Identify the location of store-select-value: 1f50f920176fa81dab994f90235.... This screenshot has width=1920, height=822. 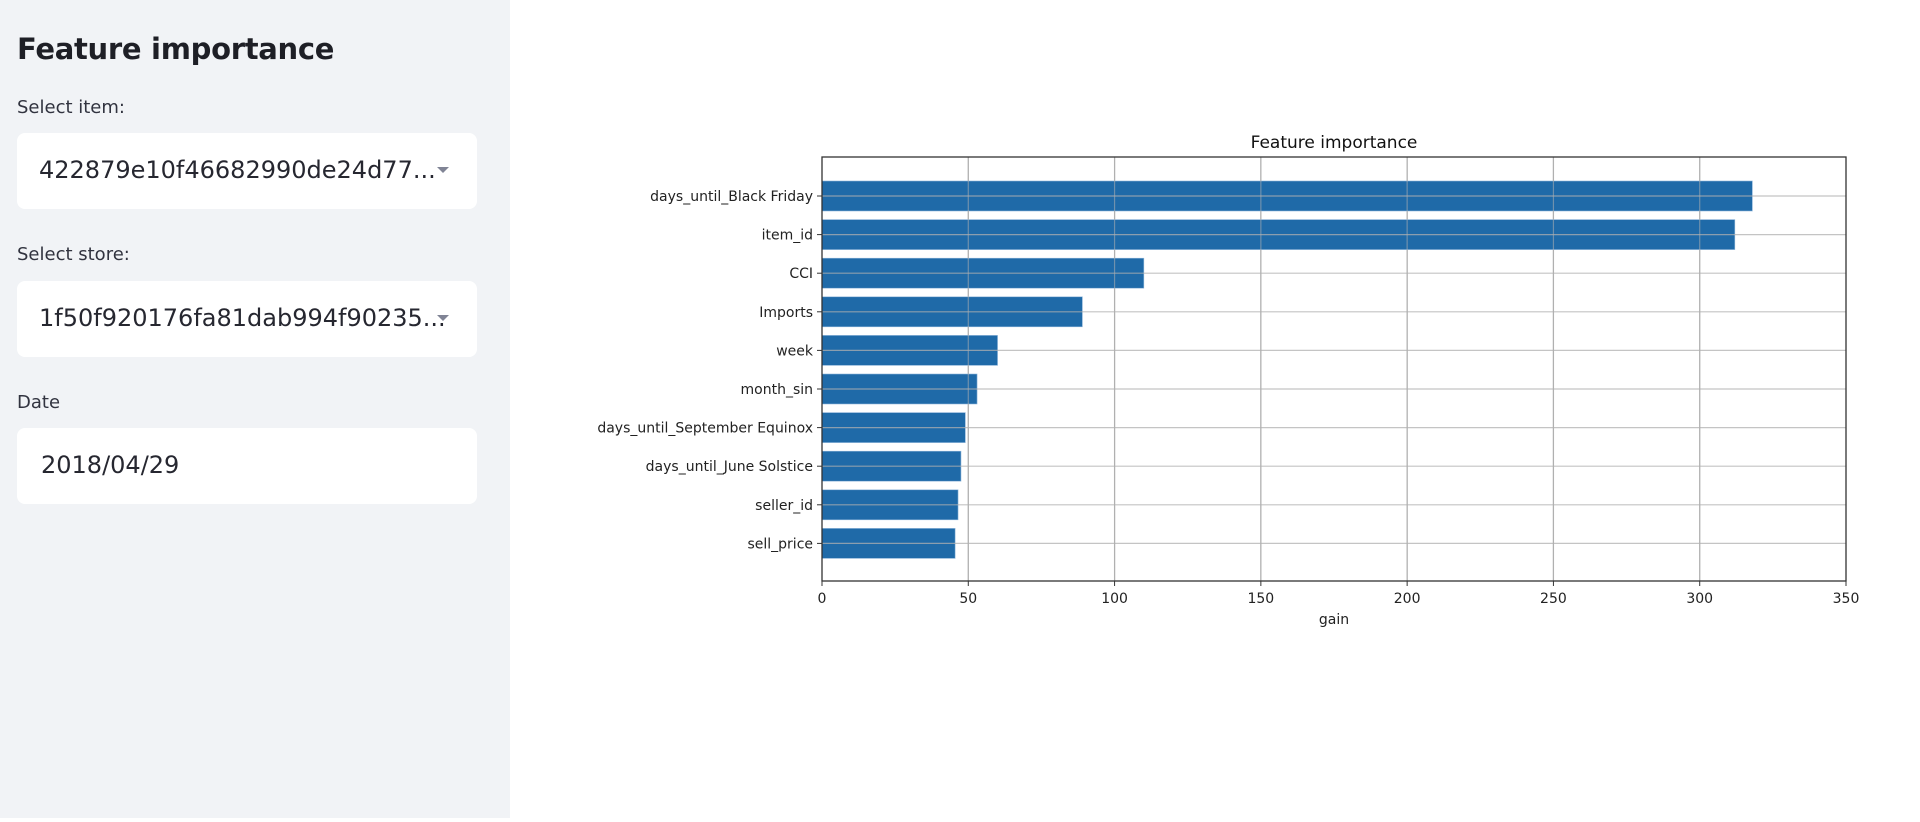
(242, 318).